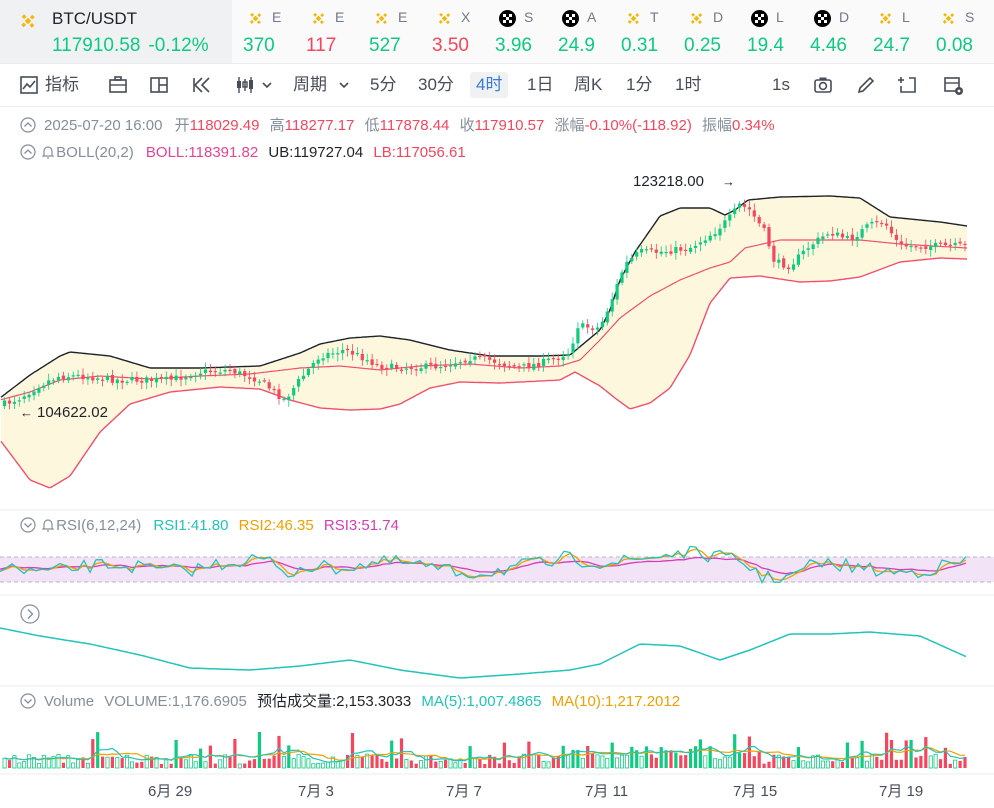 Image resolution: width=994 pixels, height=808 pixels. What do you see at coordinates (325, 31) in the screenshot?
I see `ticker-item: E 117` at bounding box center [325, 31].